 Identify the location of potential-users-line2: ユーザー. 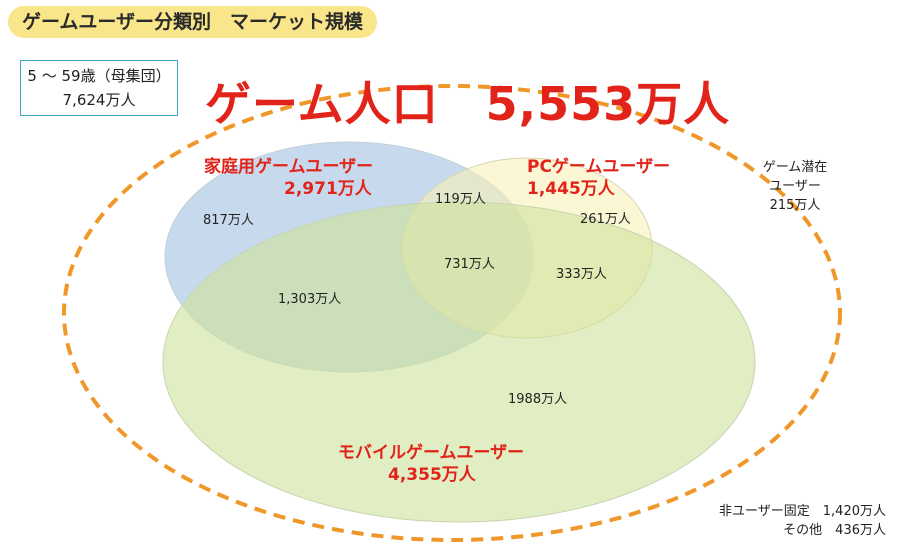
(795, 186).